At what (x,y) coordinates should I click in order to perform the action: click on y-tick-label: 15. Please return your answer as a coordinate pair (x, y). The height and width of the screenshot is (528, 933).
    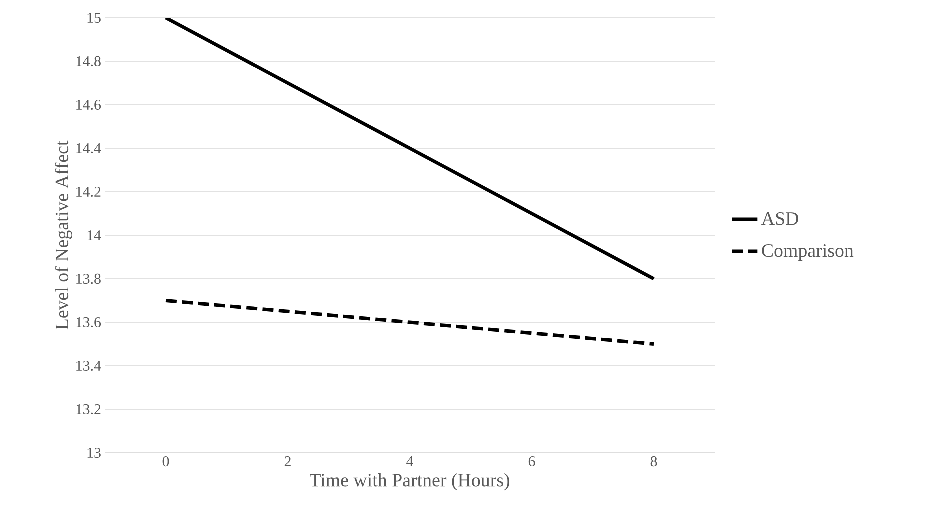
    Looking at the image, I should click on (94, 17).